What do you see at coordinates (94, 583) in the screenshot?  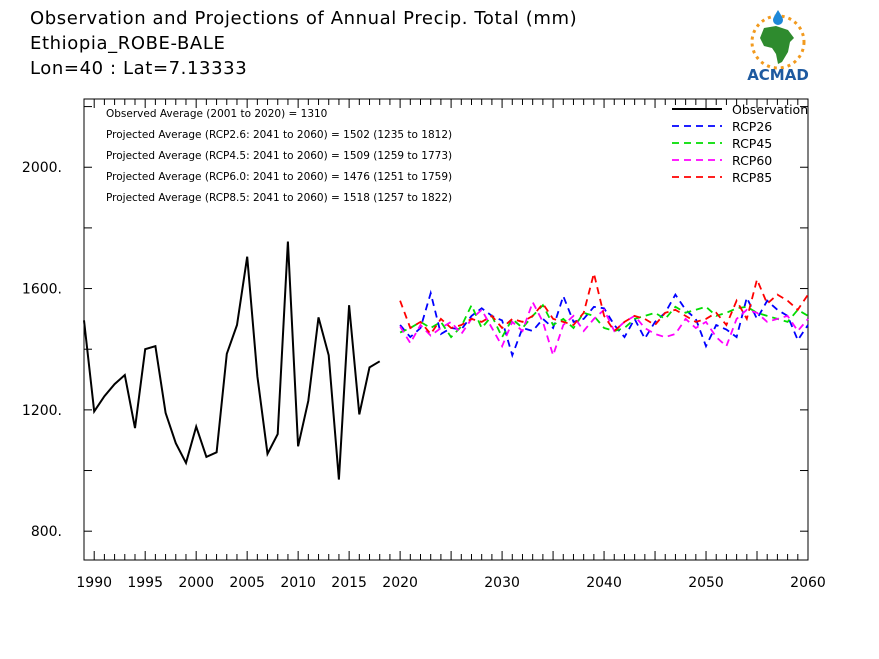 I see `x-tick-label: 1990` at bounding box center [94, 583].